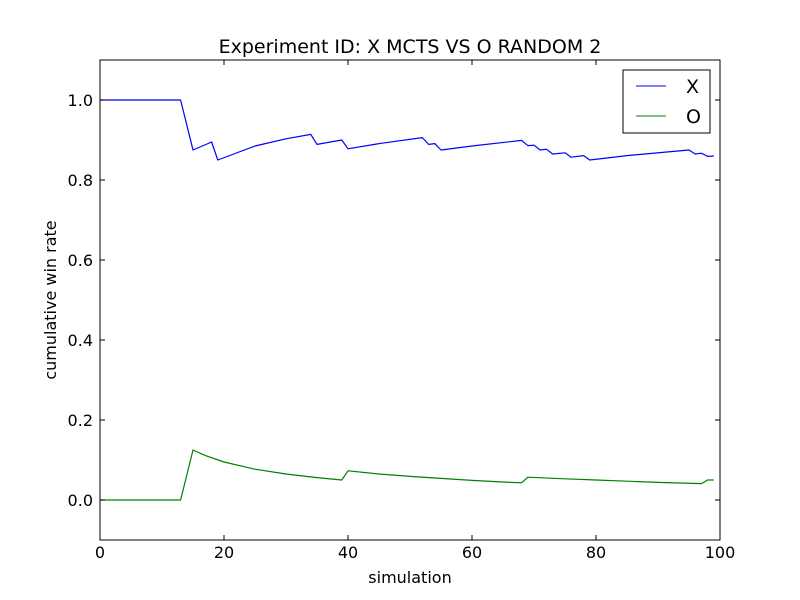 Image resolution: width=800 pixels, height=600 pixels. I want to click on x-axis-label: simulation, so click(409, 577).